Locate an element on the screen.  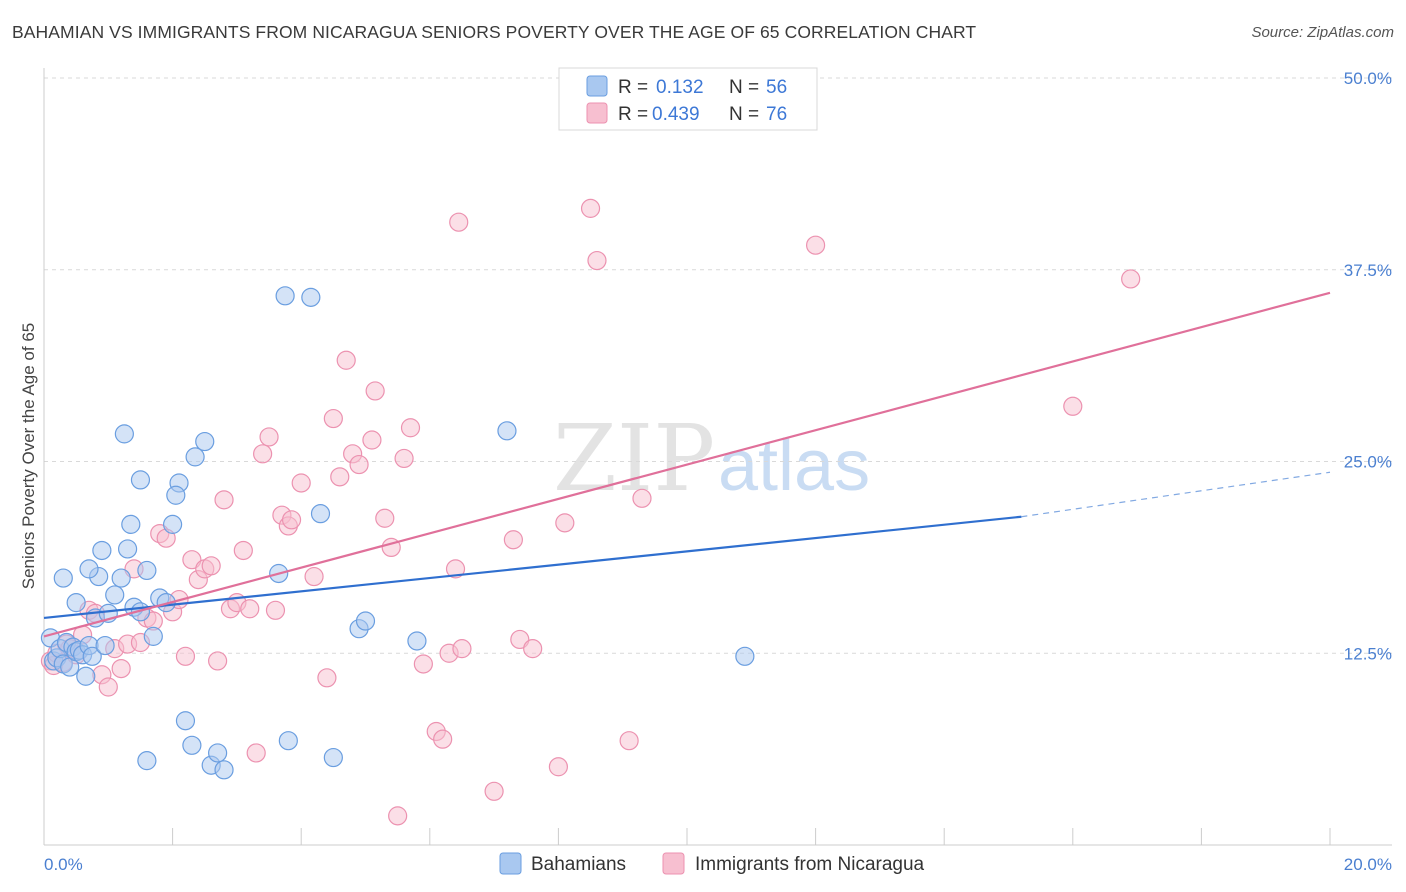
bottom-legend-label-bahamians: Bahamians is located at coordinates (578, 864).